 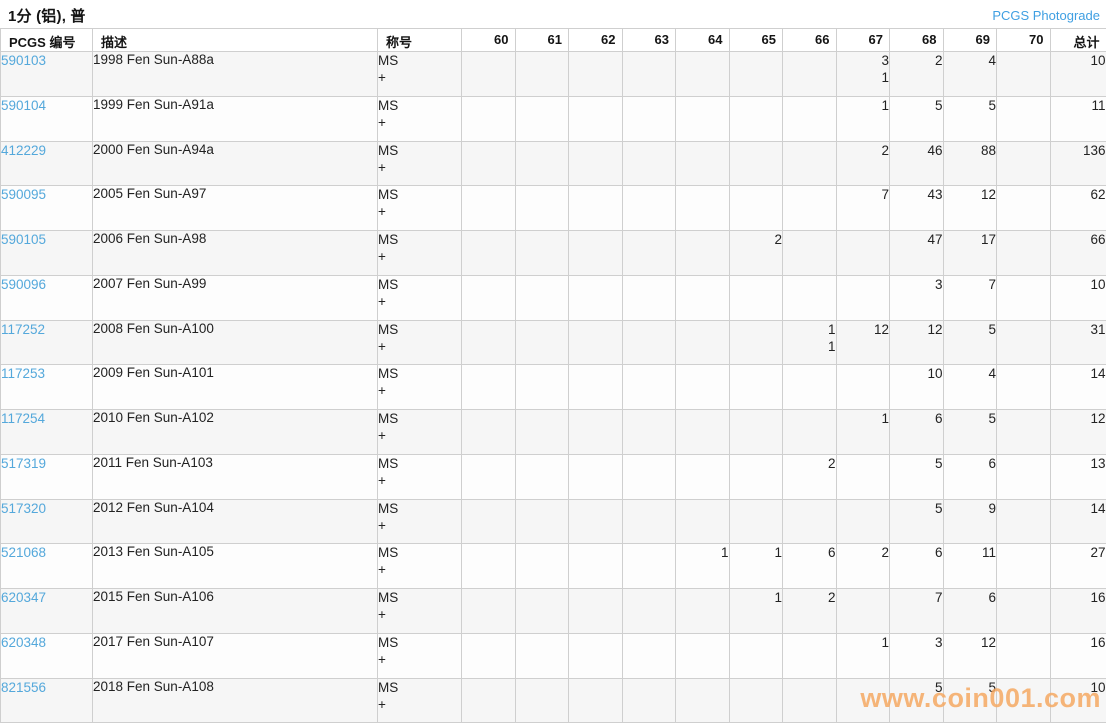 I want to click on grade-69-cell: 17, so click(x=970, y=253).